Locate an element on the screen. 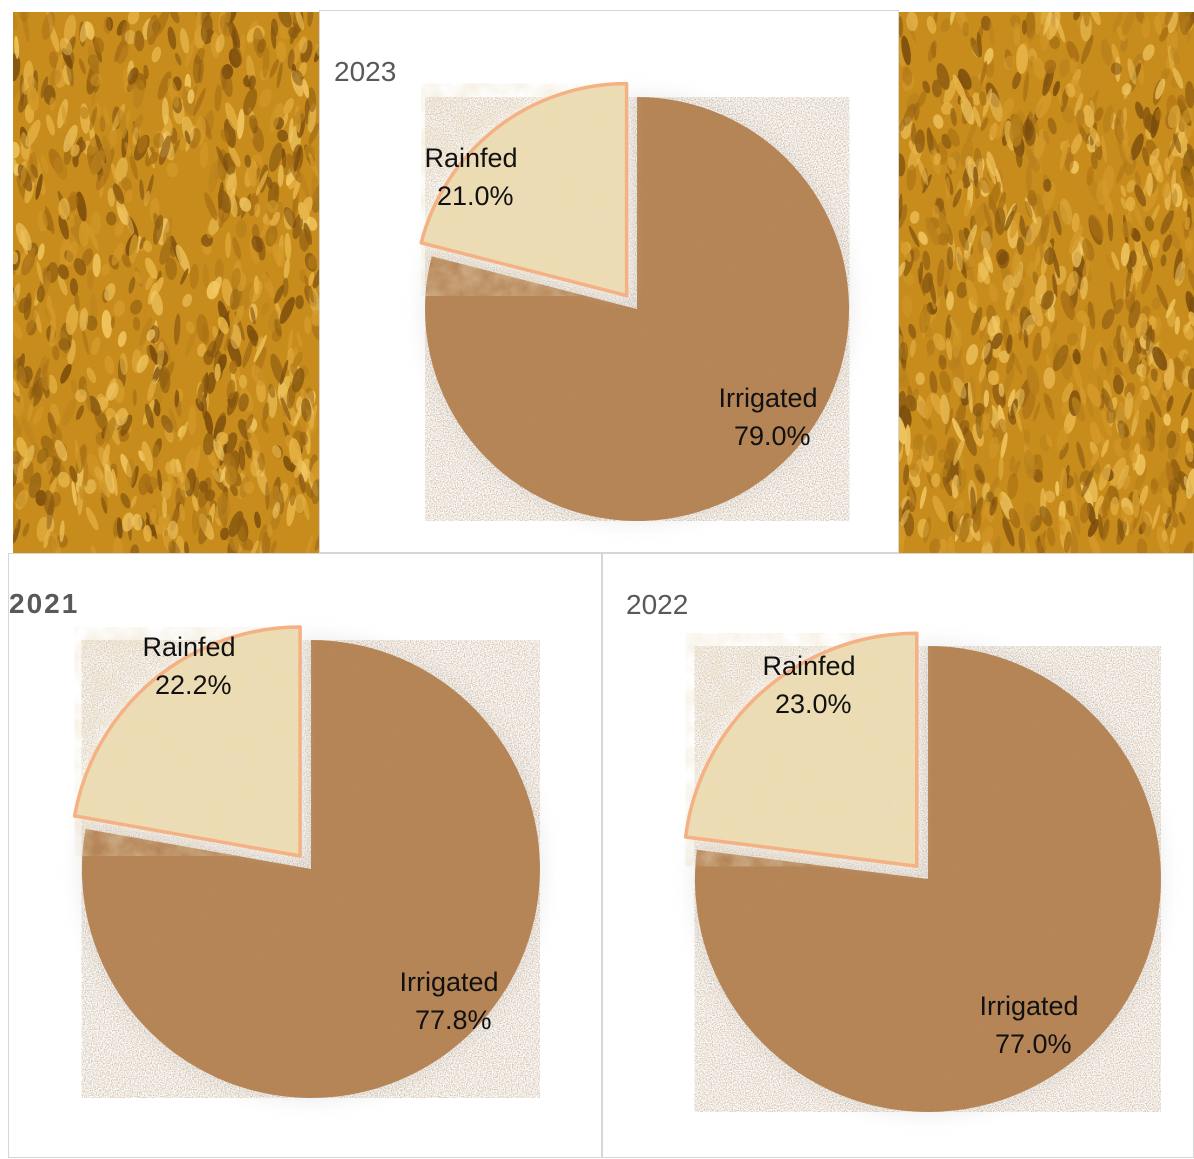  slice-value-rainfed: 22.2% is located at coordinates (193, 685).